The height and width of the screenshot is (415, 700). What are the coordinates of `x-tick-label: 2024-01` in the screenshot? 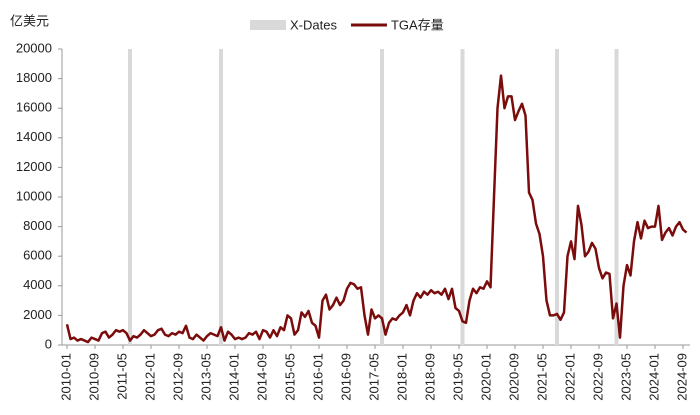 It's located at (653, 377).